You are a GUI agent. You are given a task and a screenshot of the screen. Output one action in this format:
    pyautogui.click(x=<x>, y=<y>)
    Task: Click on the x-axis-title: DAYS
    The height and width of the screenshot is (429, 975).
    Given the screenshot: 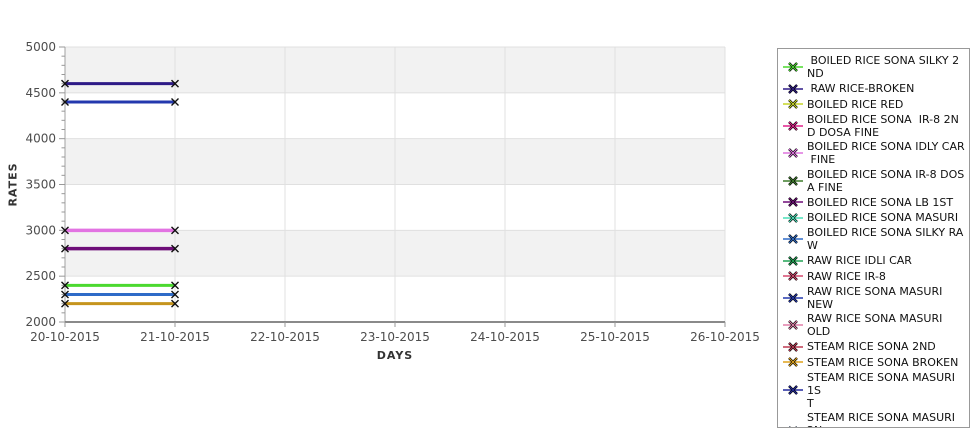 What is the action you would take?
    pyautogui.click(x=395, y=355)
    